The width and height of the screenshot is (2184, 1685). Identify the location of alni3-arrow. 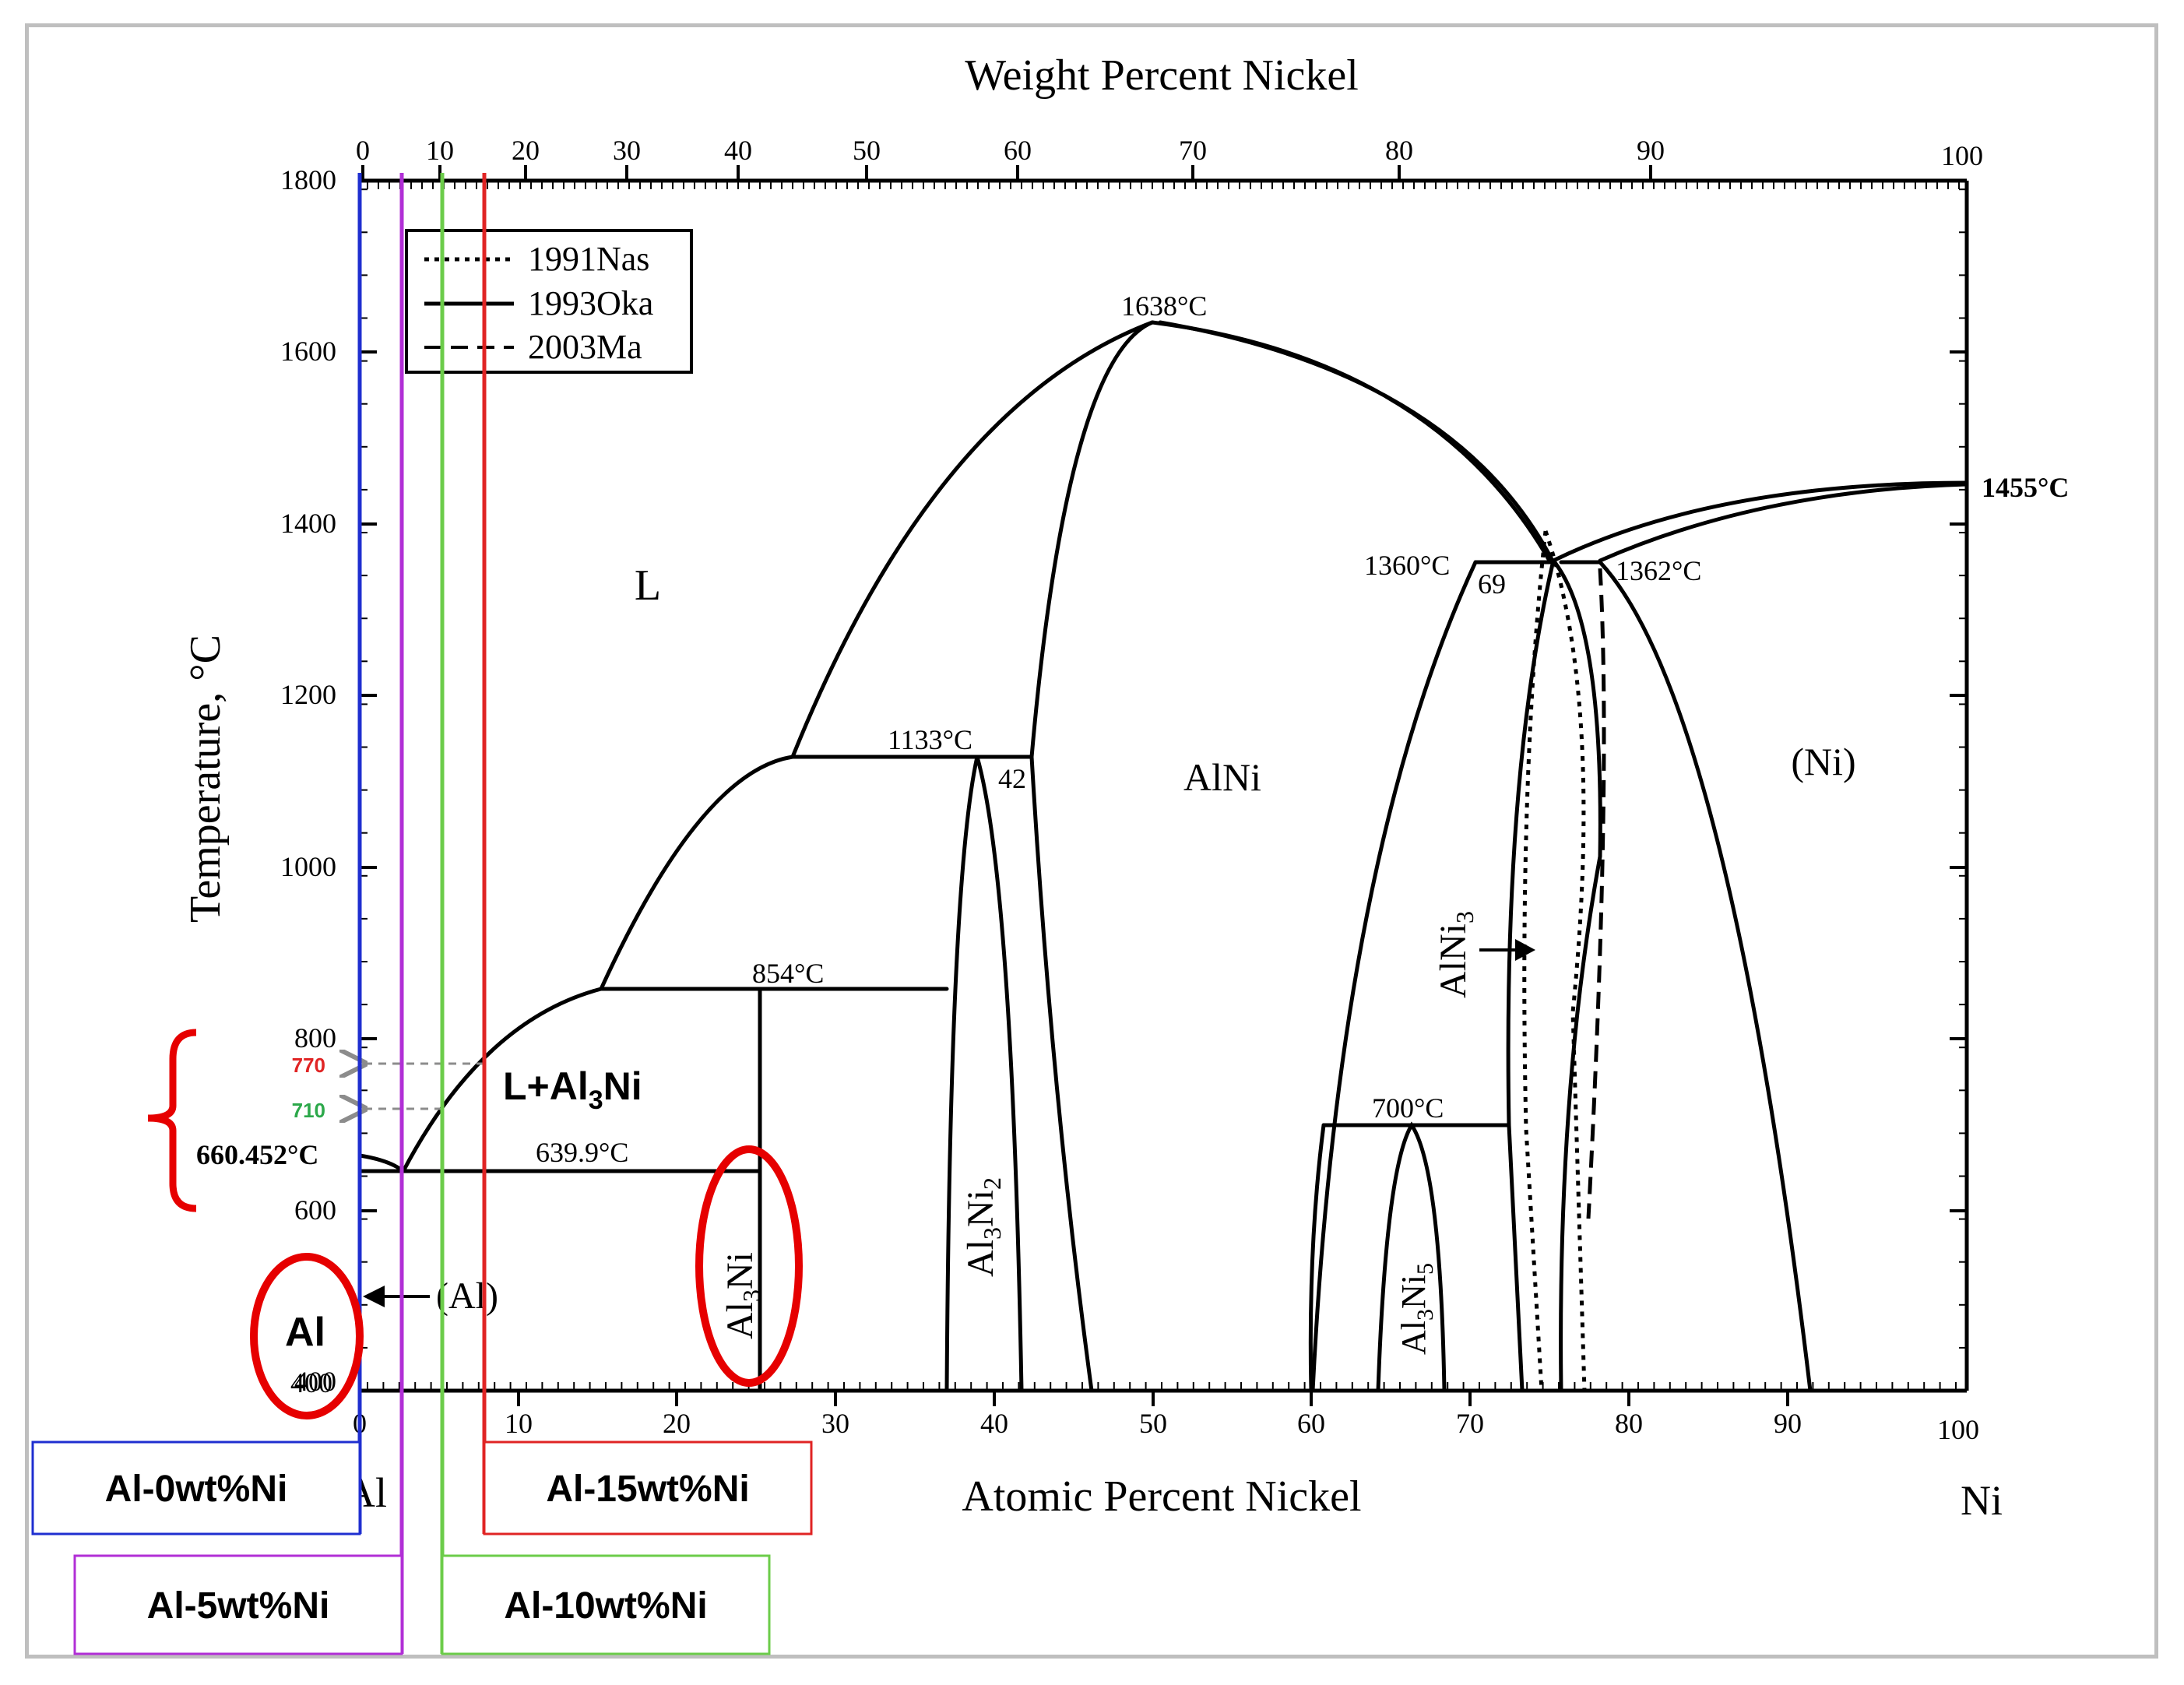
(1507, 950).